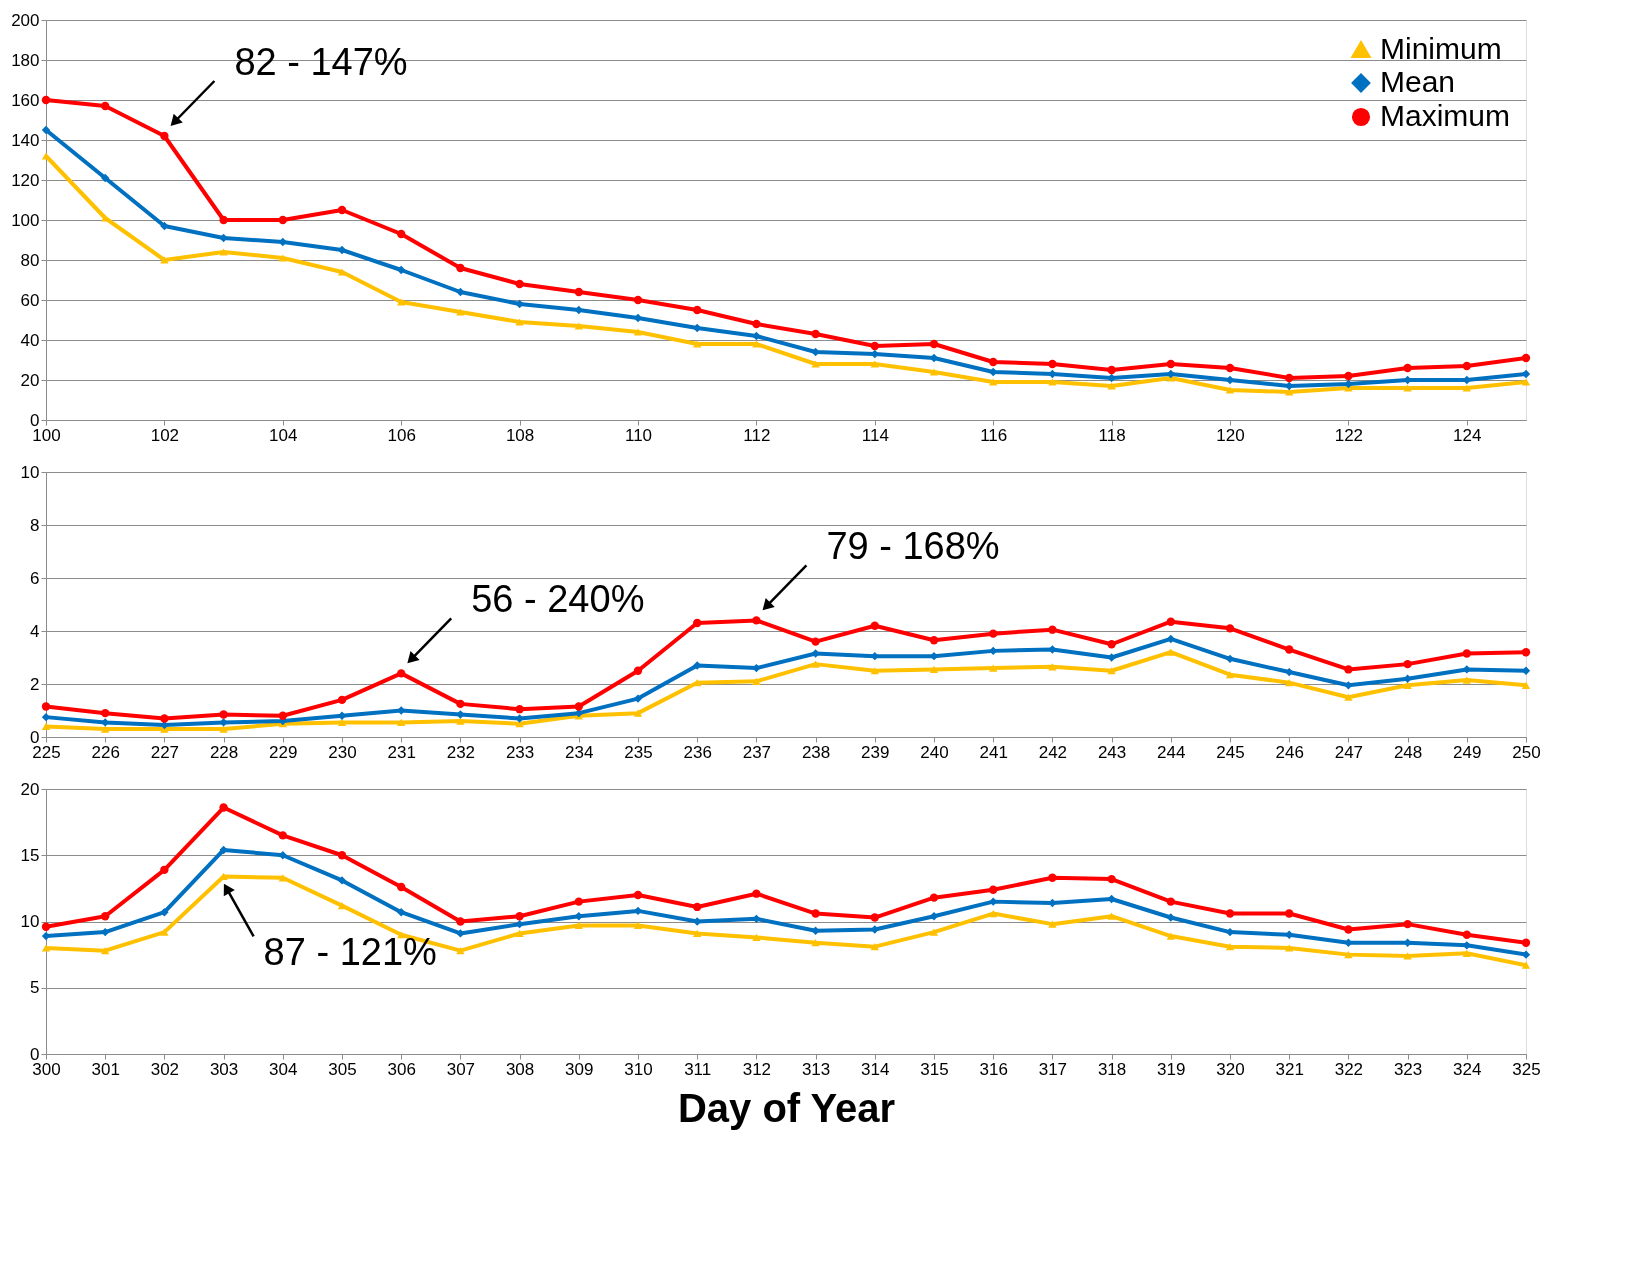 Image resolution: width=1640 pixels, height=1265 pixels. What do you see at coordinates (1467, 1069) in the screenshot?
I see `x-tick-label: 324` at bounding box center [1467, 1069].